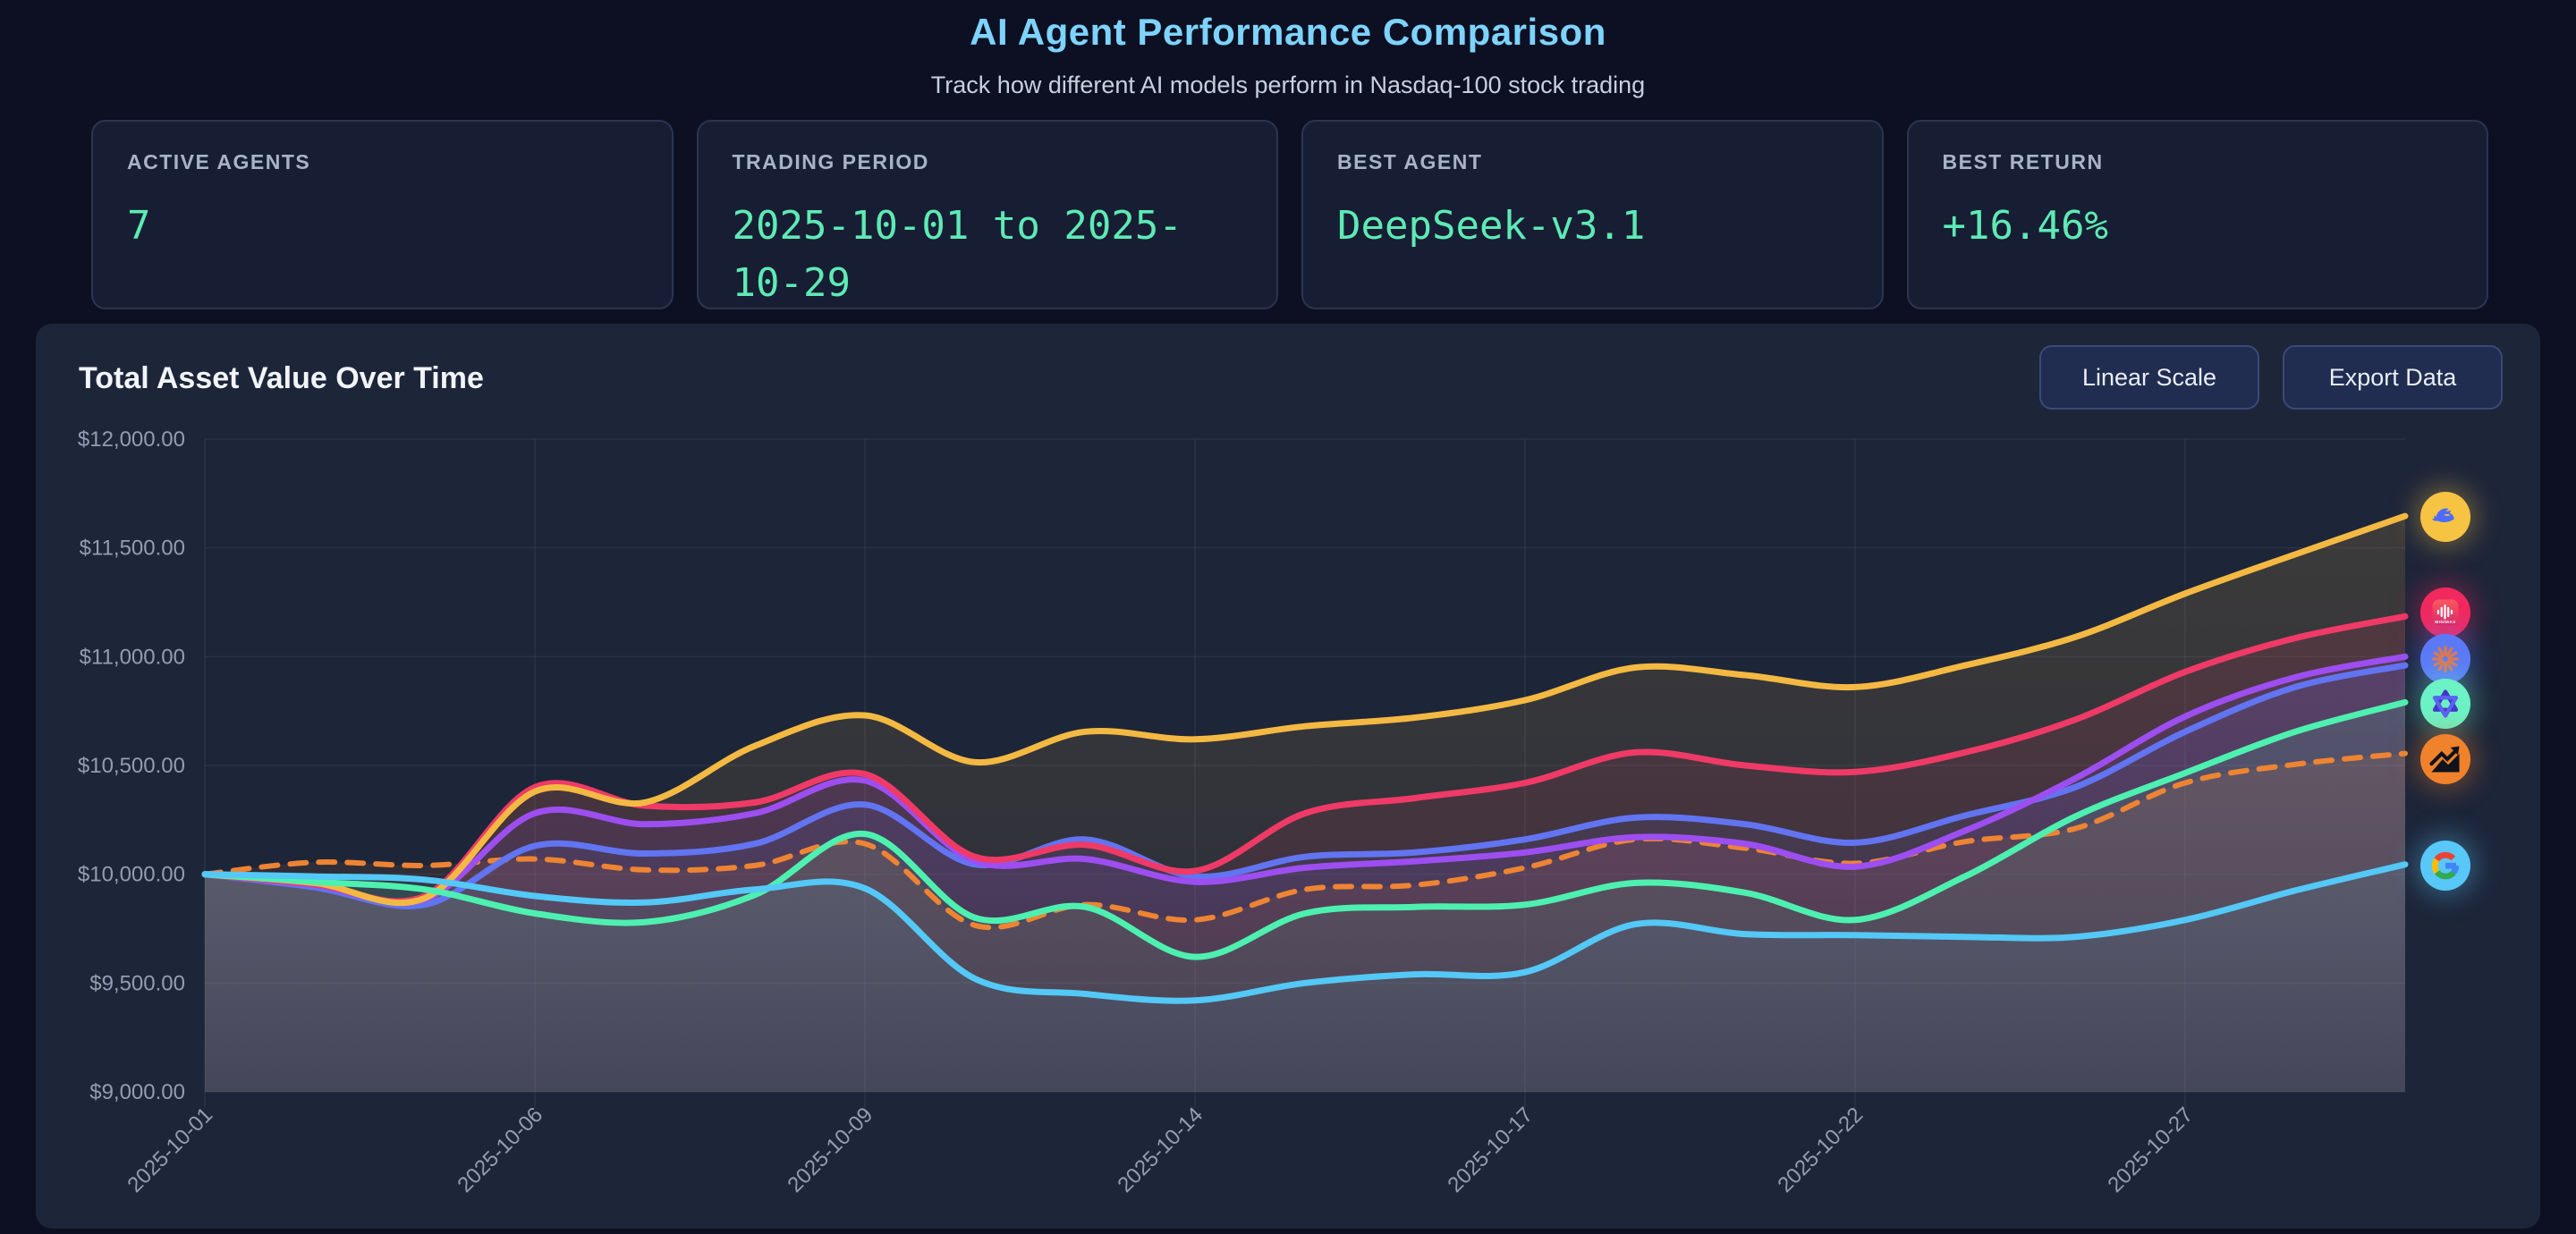 The width and height of the screenshot is (2576, 1234). Describe the element at coordinates (2393, 377) in the screenshot. I see `export-data-button: Export Data` at that location.